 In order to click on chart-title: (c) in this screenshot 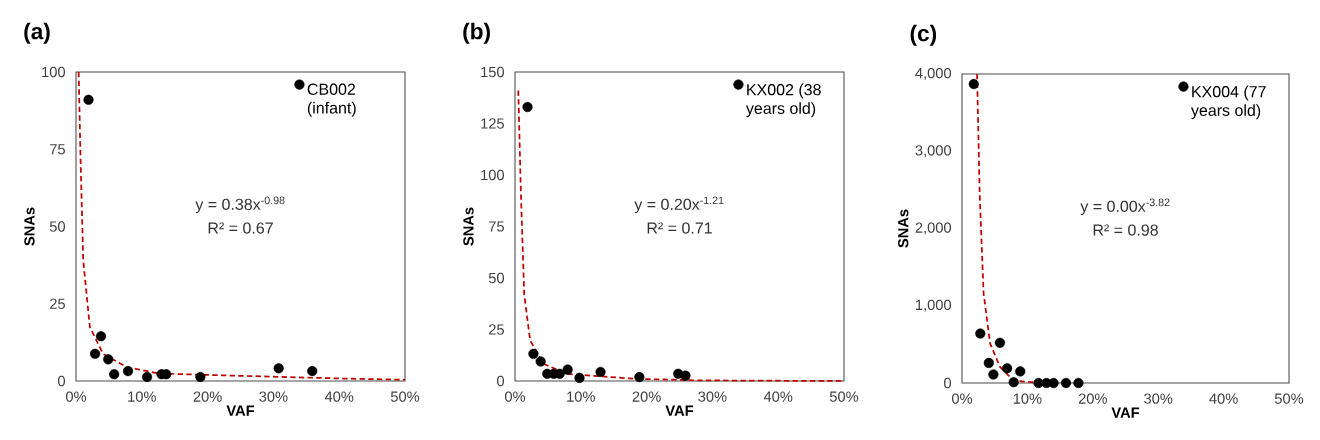, I will do `click(923, 35)`.